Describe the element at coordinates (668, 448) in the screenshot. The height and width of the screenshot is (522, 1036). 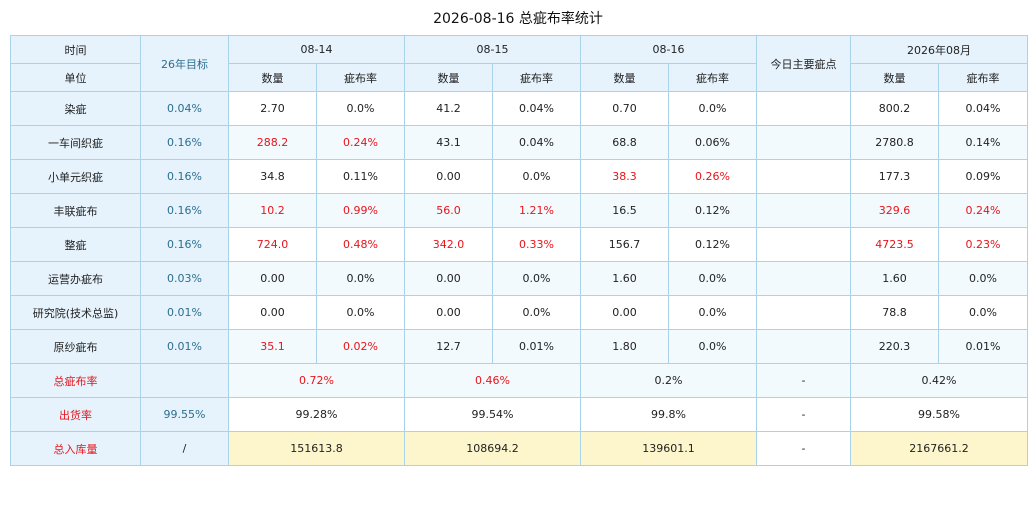
I see `total-stock-day-3: 139601.1` at that location.